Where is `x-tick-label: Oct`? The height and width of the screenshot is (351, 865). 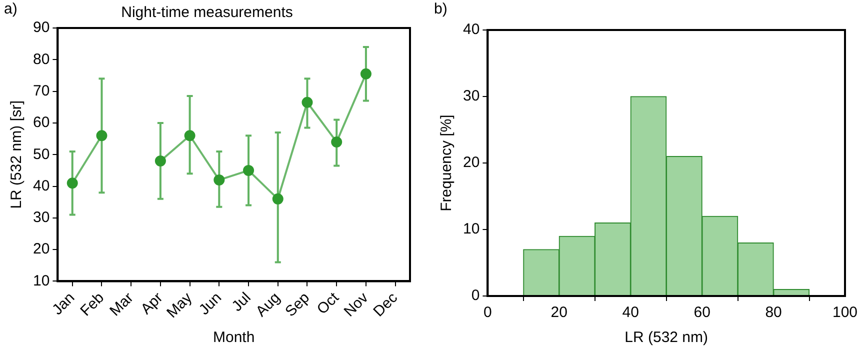 x-tick-label: Oct is located at coordinates (328, 303).